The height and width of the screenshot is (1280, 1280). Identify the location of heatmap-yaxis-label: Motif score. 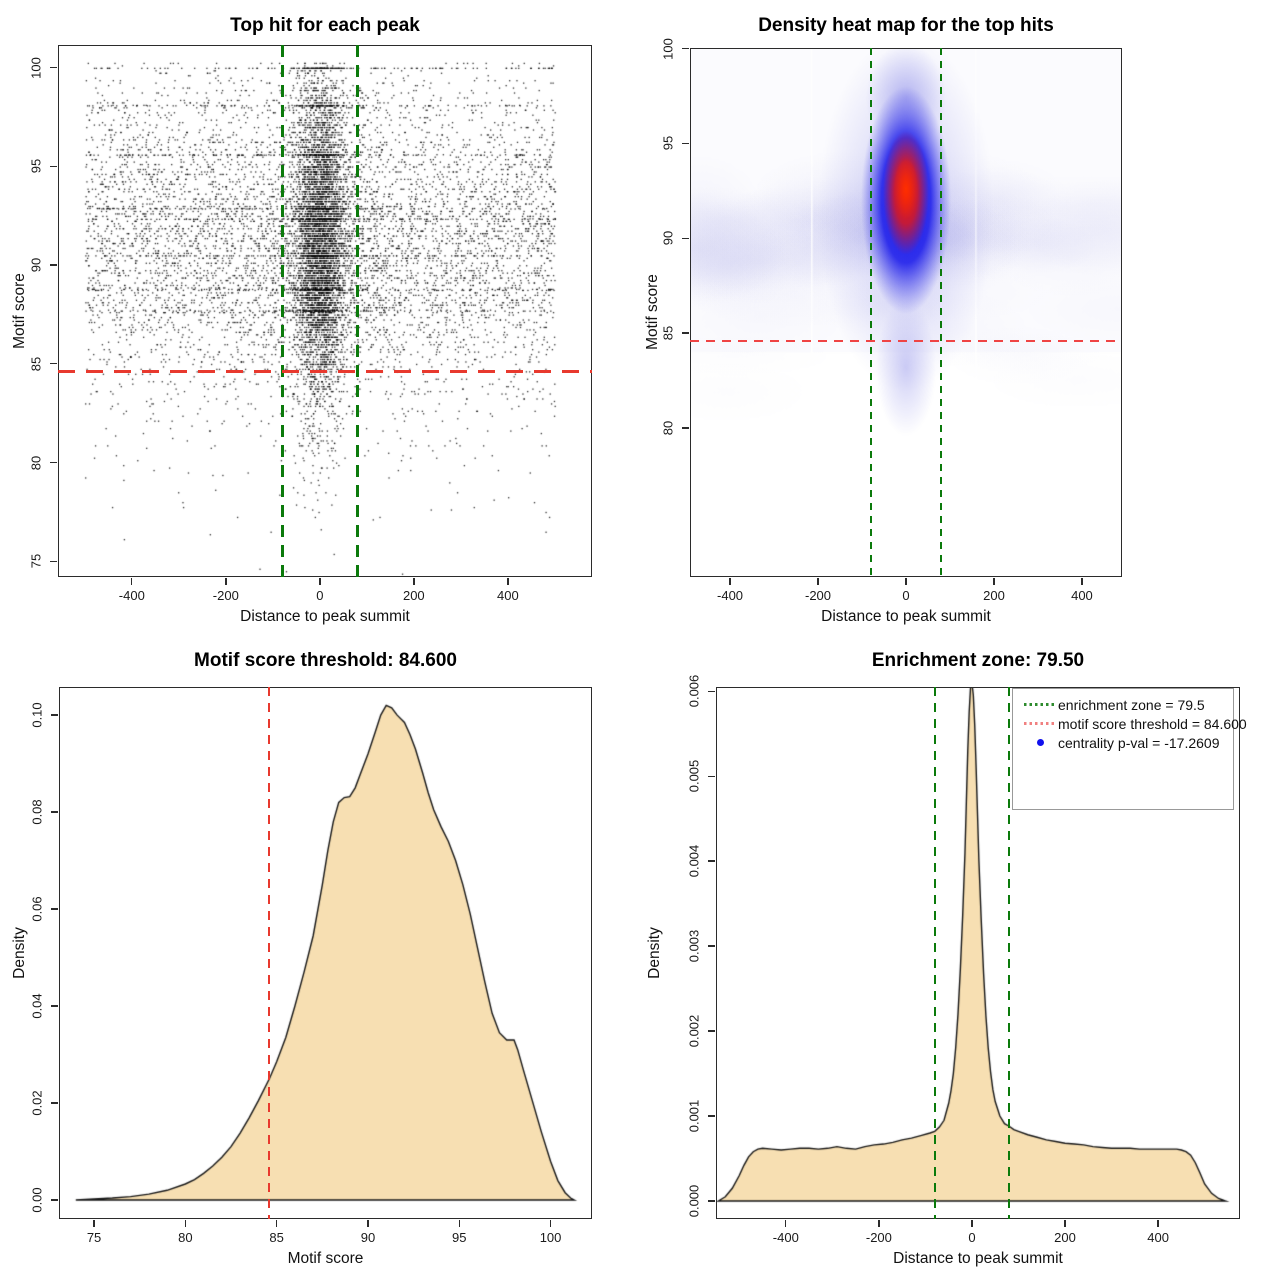
(652, 312).